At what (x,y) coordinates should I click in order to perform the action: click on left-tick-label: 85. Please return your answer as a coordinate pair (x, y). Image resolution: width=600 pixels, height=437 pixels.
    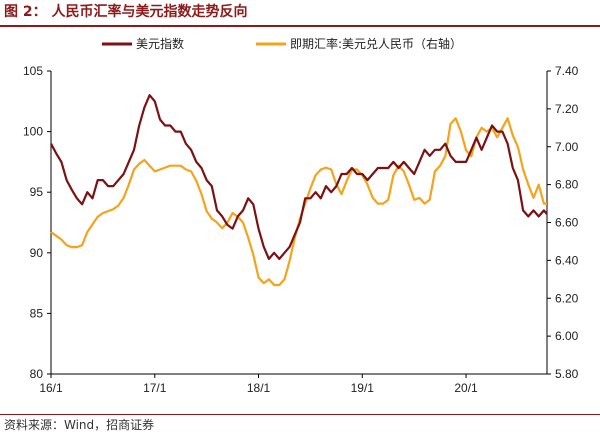
    Looking at the image, I should click on (37, 313).